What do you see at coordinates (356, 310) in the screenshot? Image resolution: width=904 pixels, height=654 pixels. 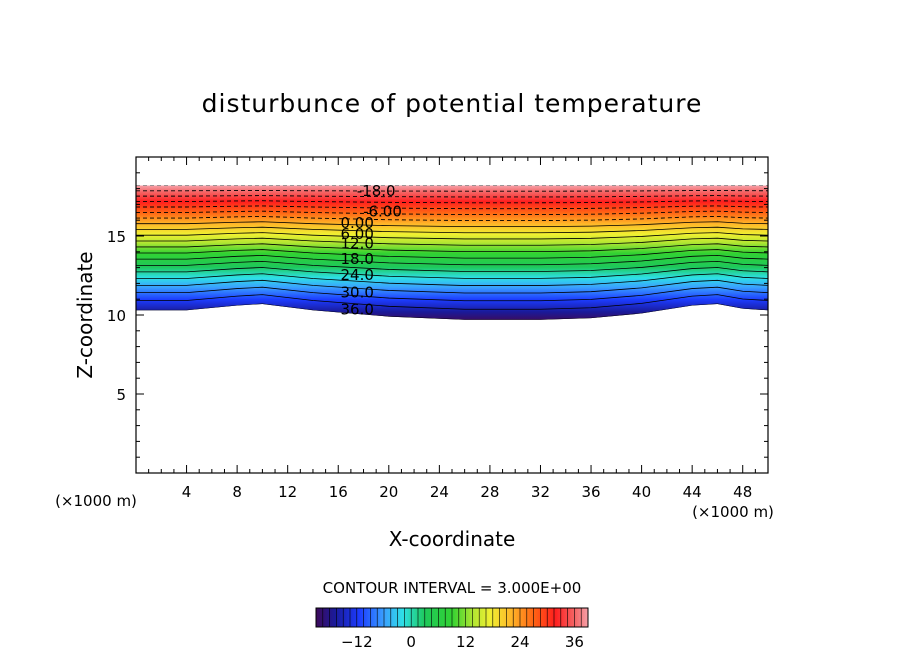 I see `contour-label: 36.0` at bounding box center [356, 310].